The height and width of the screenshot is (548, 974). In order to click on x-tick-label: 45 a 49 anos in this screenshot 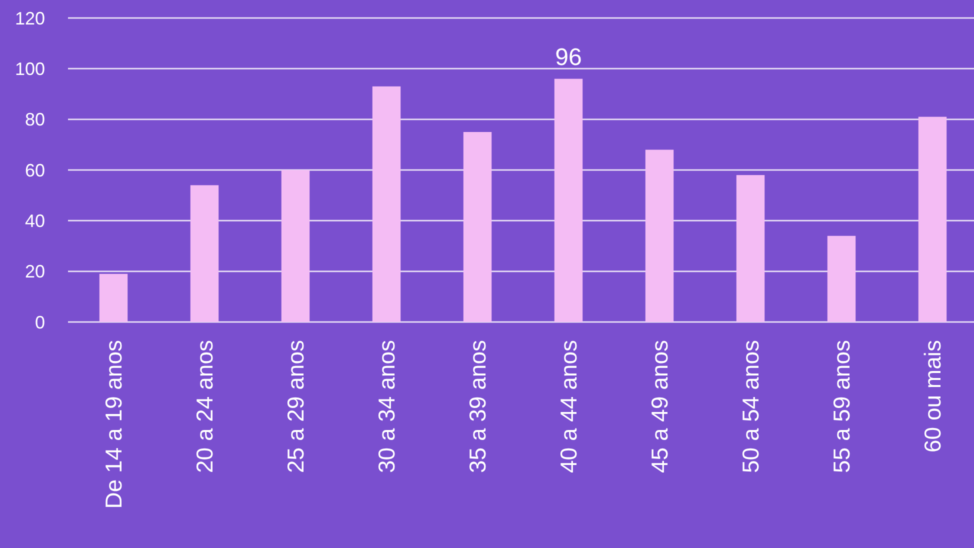, I will do `click(659, 407)`.